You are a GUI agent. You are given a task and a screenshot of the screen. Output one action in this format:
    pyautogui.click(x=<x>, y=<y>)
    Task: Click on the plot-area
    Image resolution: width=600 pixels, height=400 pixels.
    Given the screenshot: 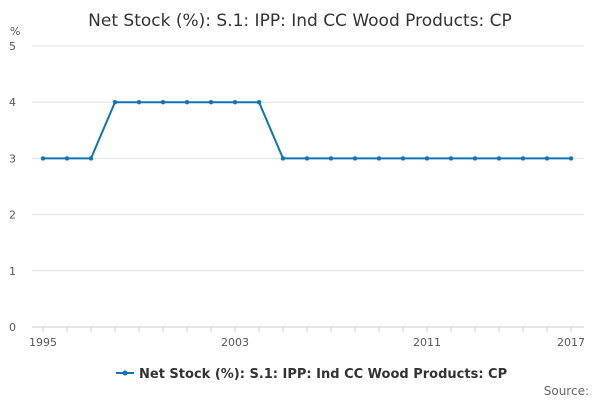 What is the action you would take?
    pyautogui.click(x=307, y=130)
    